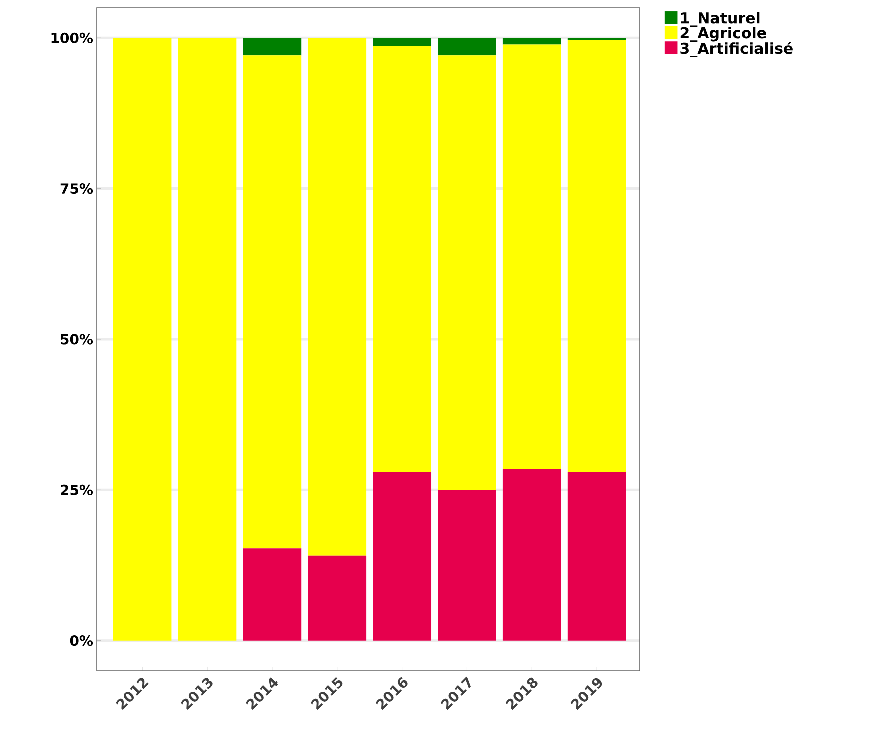 The height and width of the screenshot is (751, 881). Describe the element at coordinates (82, 641) in the screenshot. I see `y-tick-label: 0%` at that location.